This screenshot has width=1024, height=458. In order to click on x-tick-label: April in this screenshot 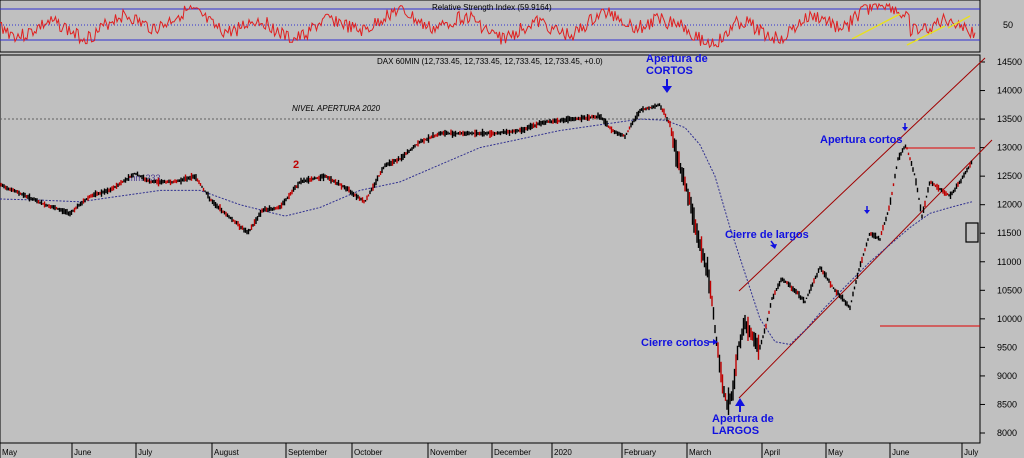, I will do `click(772, 452)`.